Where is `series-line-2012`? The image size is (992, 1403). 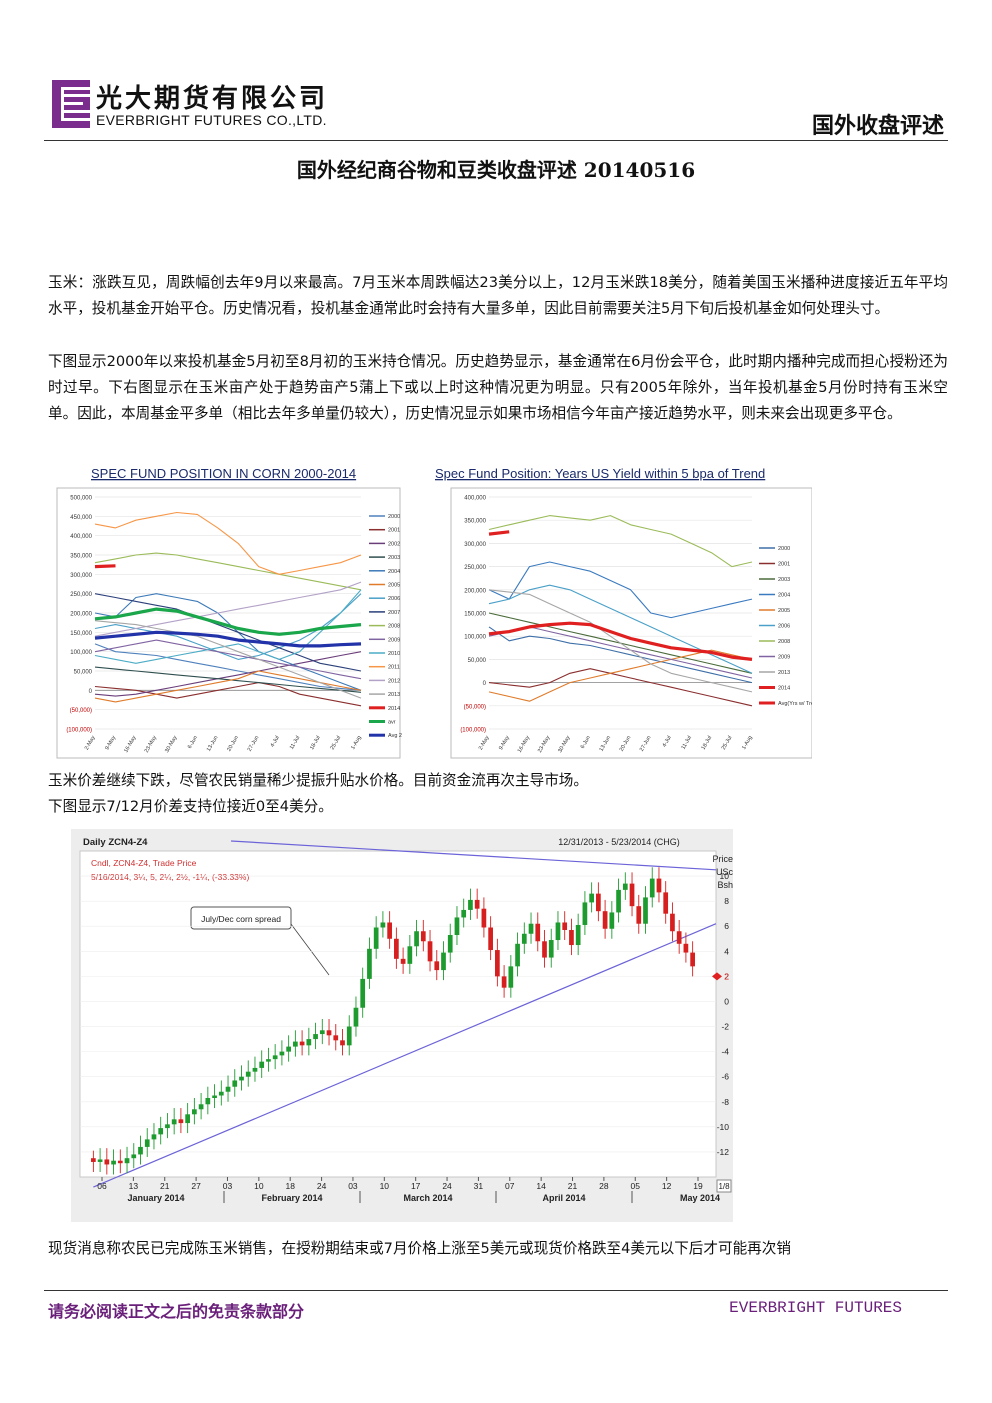
series-line-2012 is located at coordinates (228, 609).